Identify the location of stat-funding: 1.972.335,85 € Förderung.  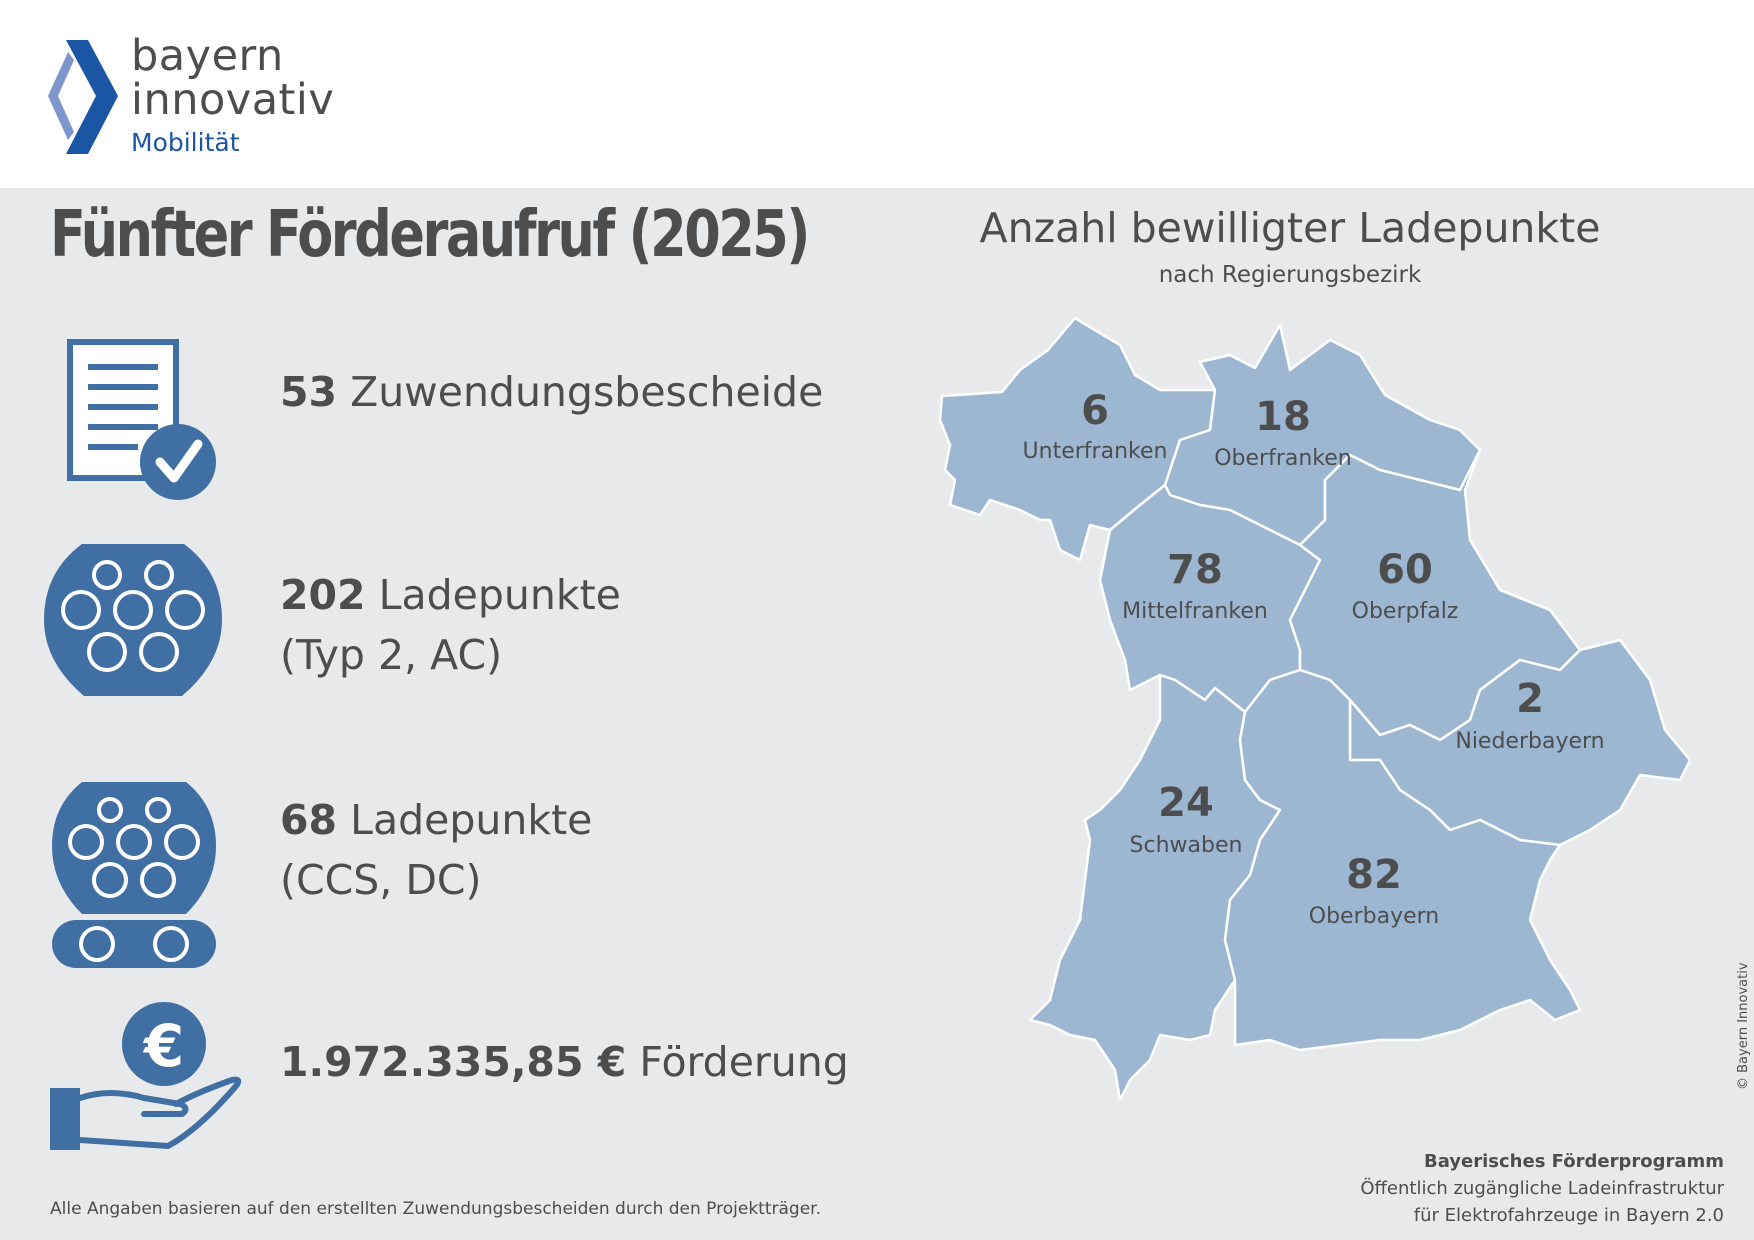
(564, 1062).